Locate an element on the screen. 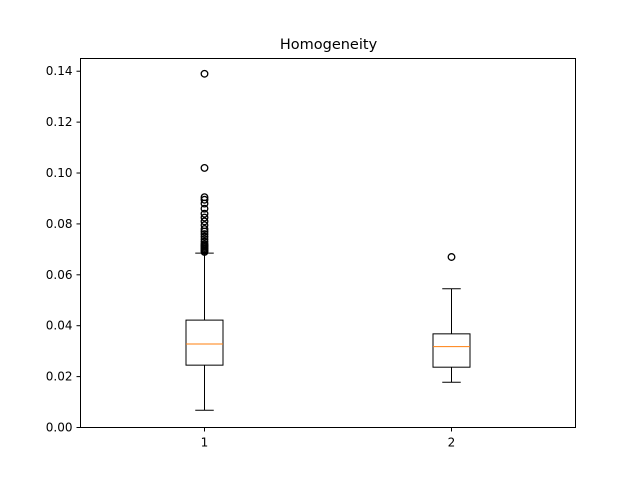  y-tick-label: 0.14 is located at coordinates (59, 71).